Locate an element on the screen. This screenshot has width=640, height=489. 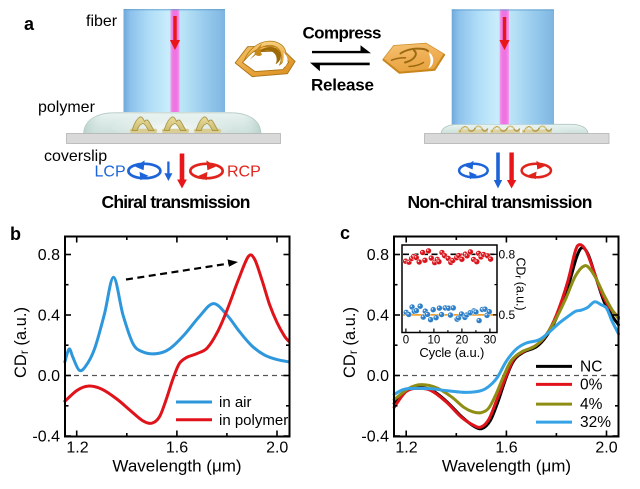
svg-text: LCP is located at coordinates (110, 172).